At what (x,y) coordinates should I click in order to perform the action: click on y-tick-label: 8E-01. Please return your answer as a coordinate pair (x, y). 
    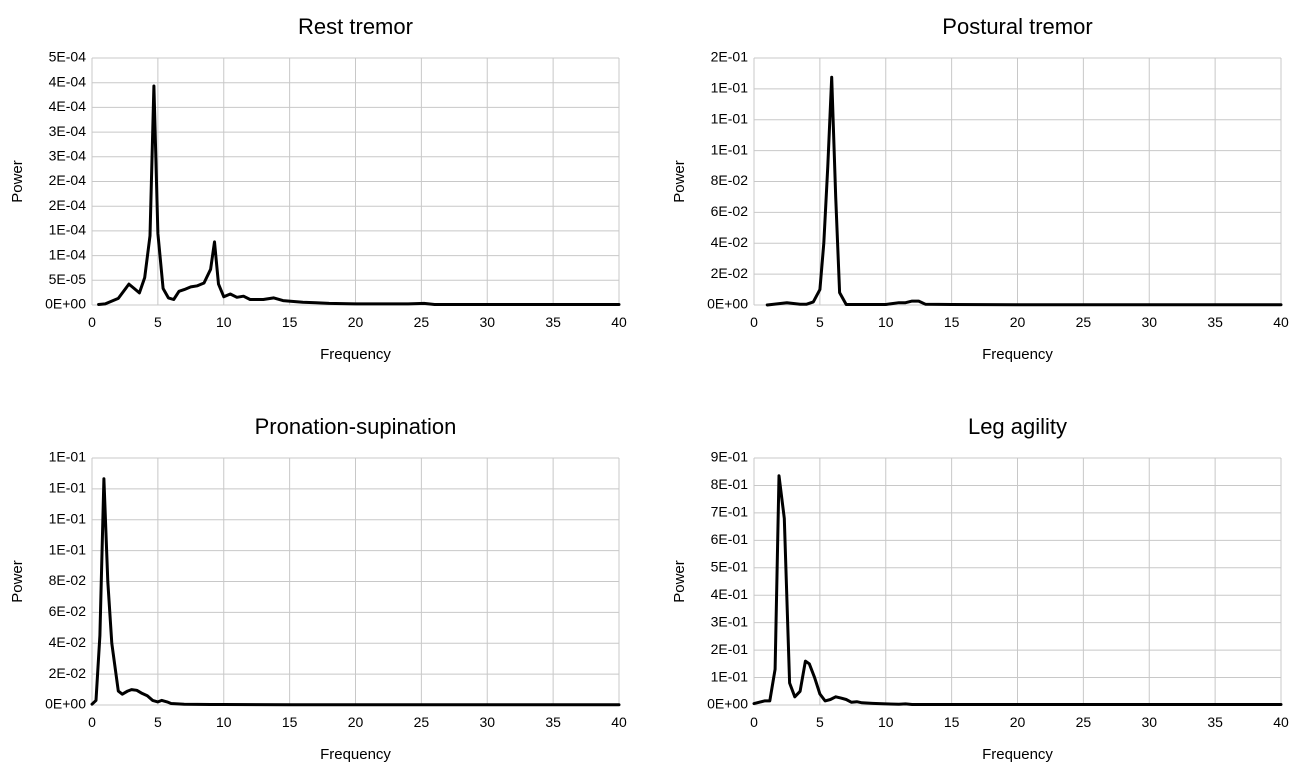
    Looking at the image, I should click on (730, 484).